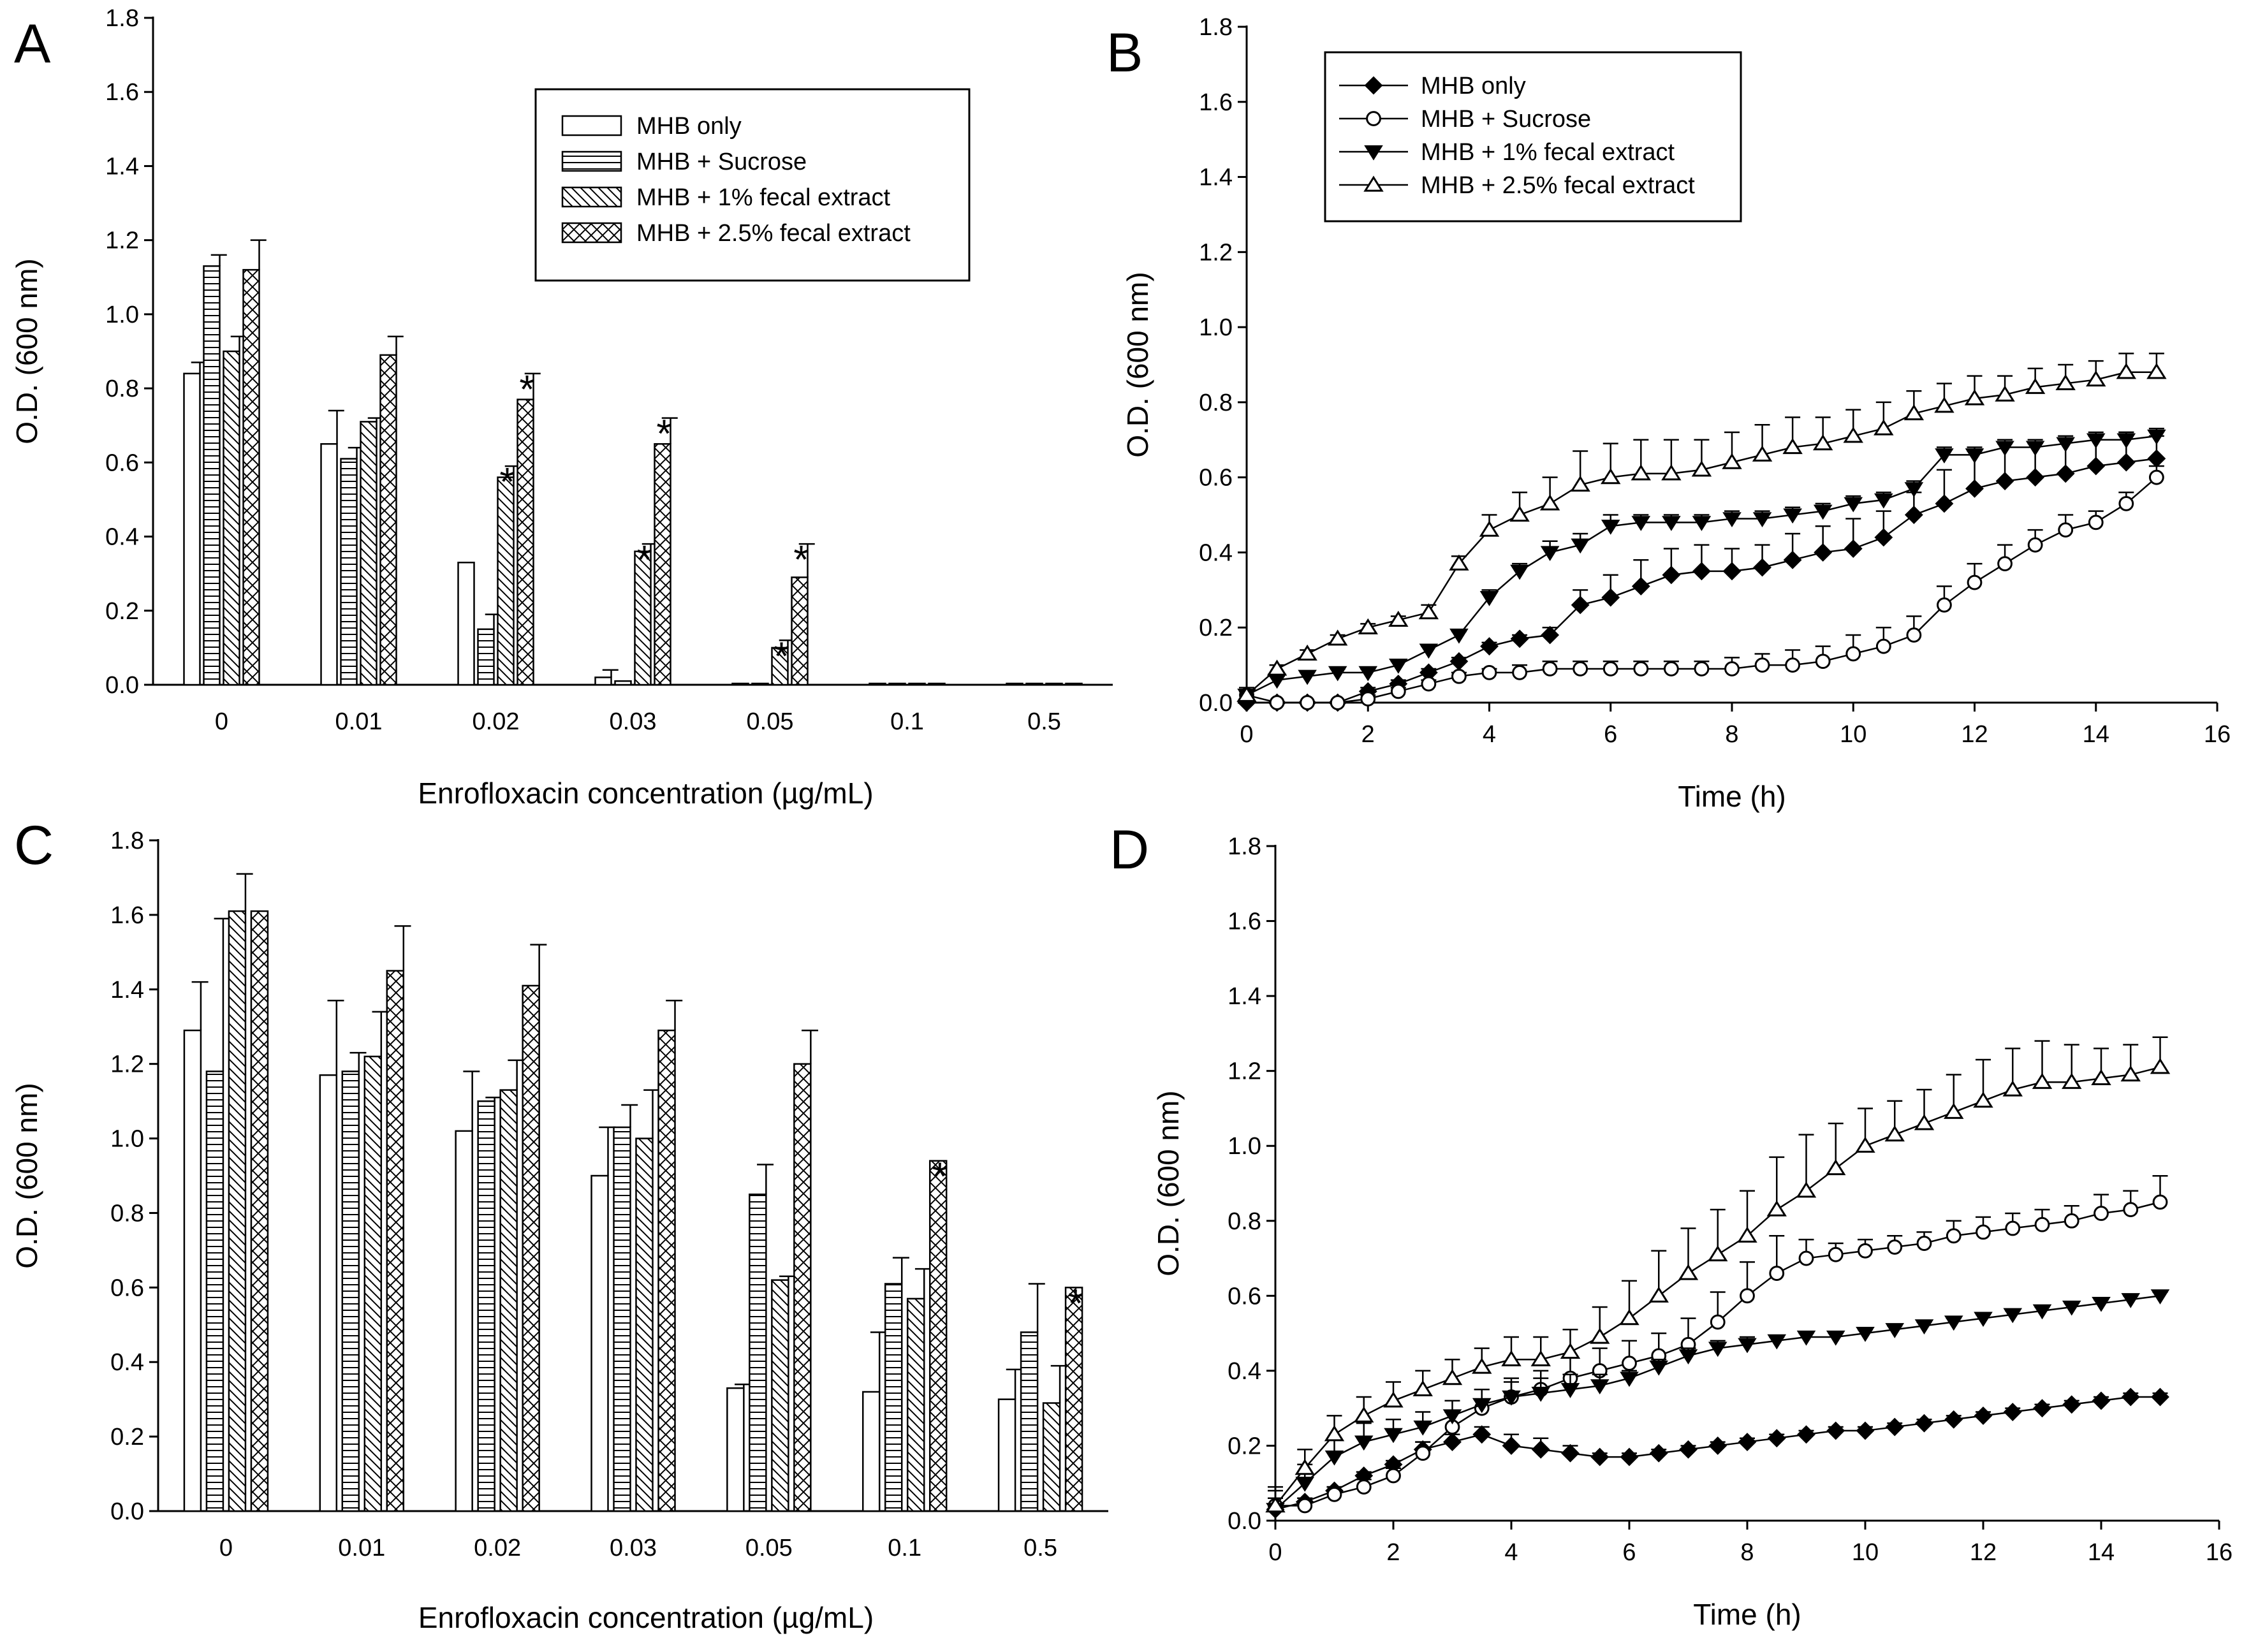 The image size is (2244, 1652). Describe the element at coordinates (122, 19) in the screenshot. I see `panel-a-y-tick-label: 1.8` at that location.